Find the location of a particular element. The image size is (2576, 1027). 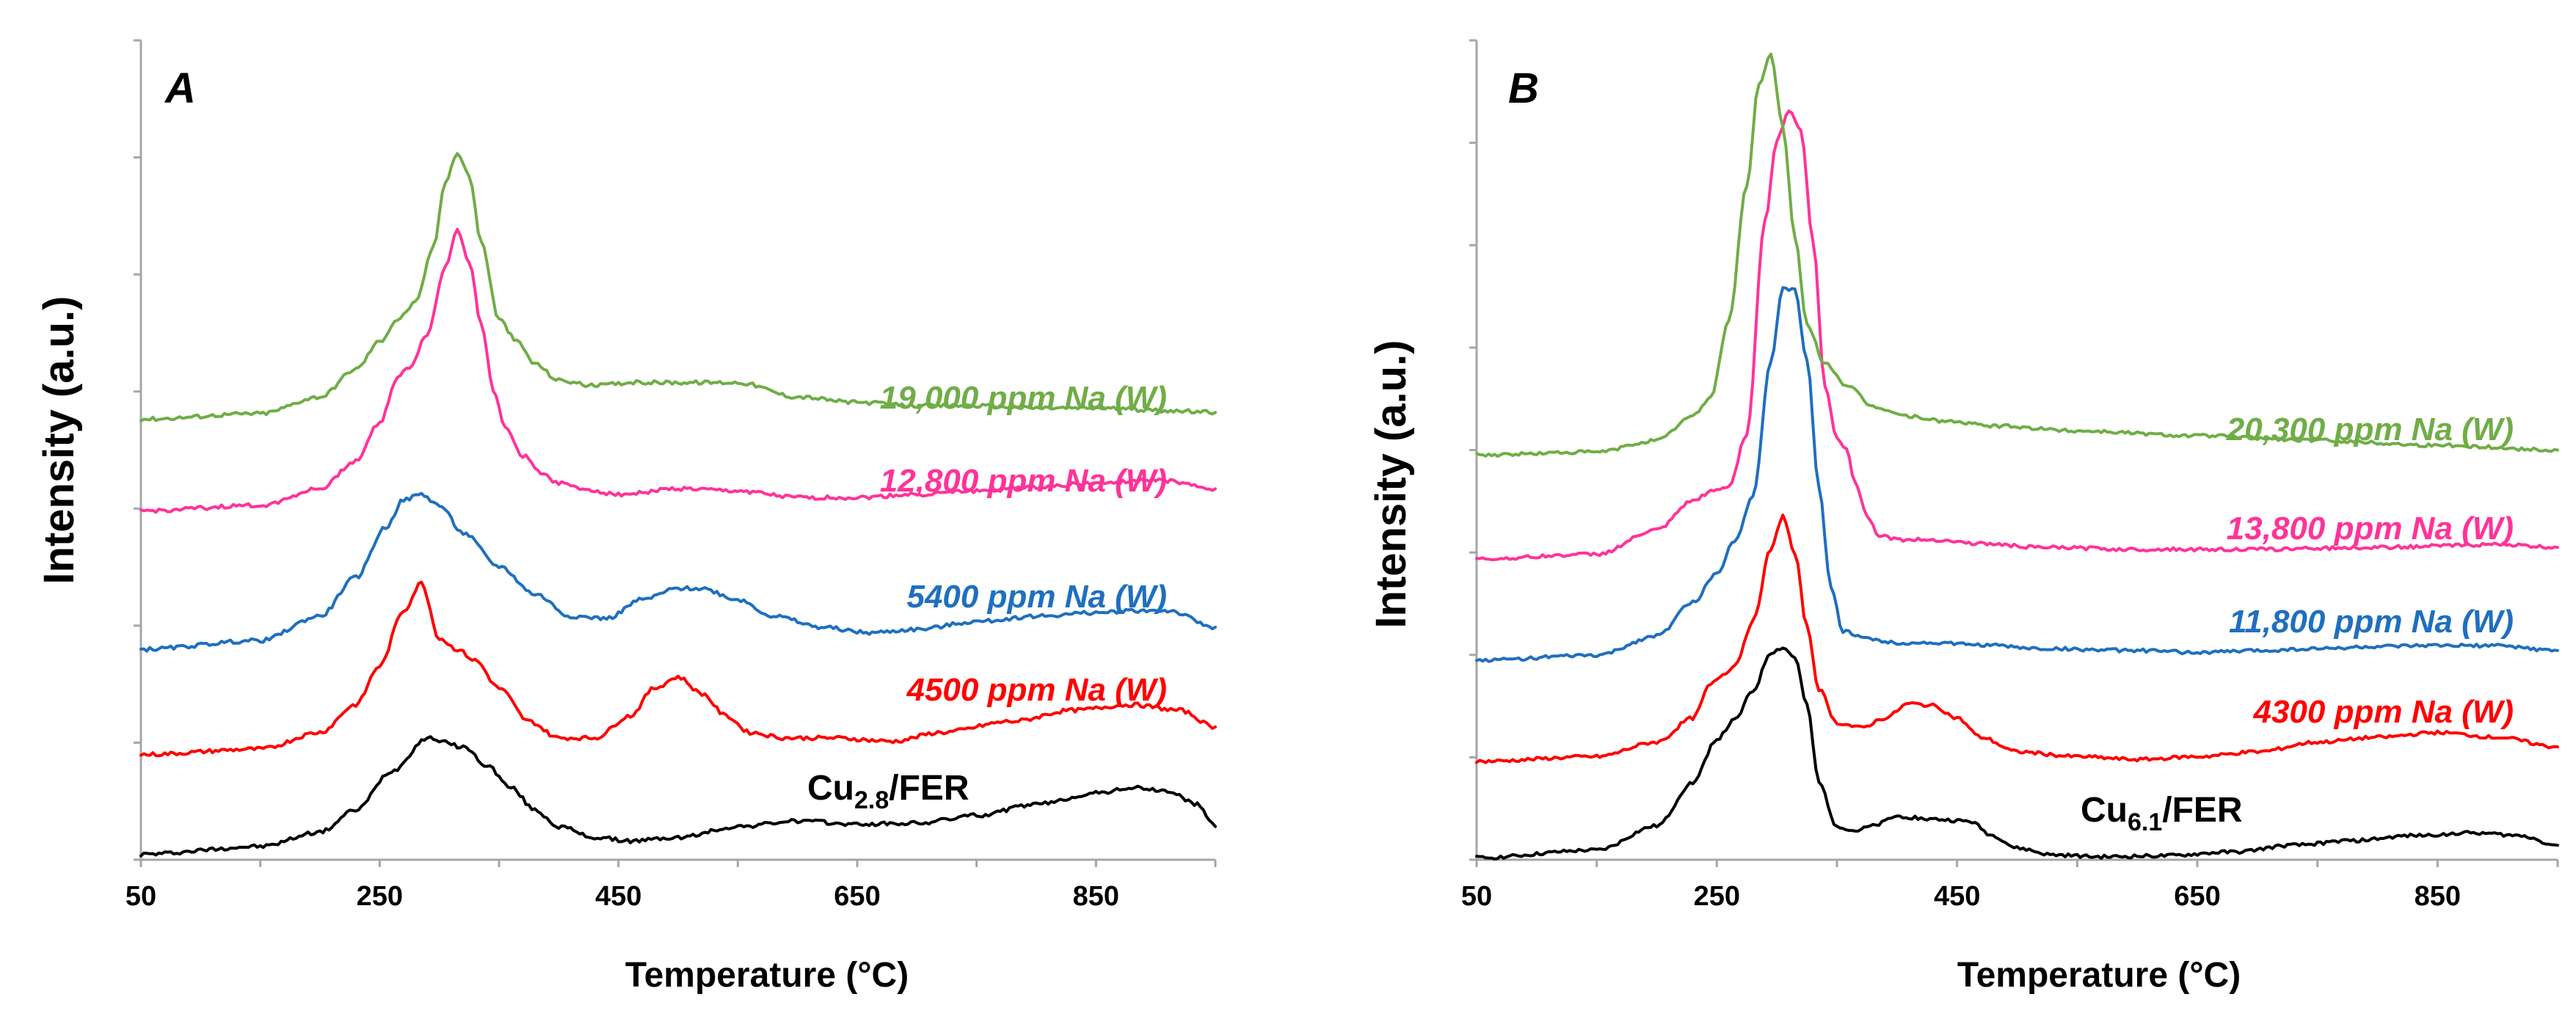

panel-b-x-tick-label: 250 is located at coordinates (1717, 896).